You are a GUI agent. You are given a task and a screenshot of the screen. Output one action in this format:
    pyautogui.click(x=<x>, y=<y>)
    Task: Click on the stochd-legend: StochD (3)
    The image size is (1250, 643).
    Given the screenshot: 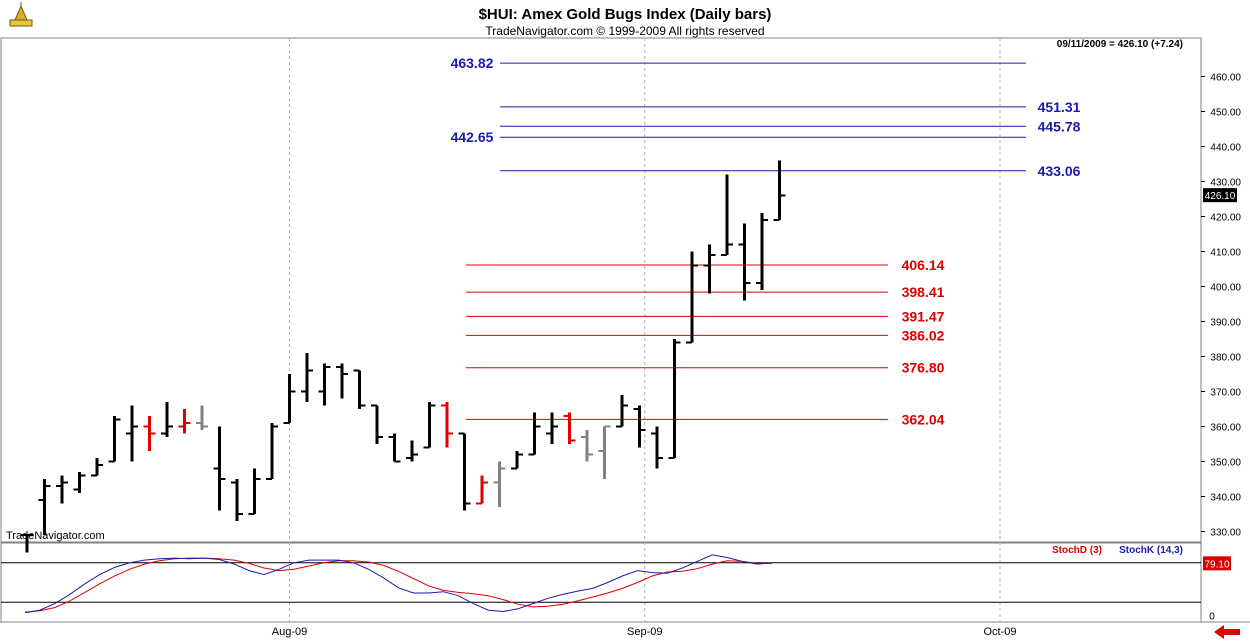 What is the action you would take?
    pyautogui.click(x=1077, y=550)
    